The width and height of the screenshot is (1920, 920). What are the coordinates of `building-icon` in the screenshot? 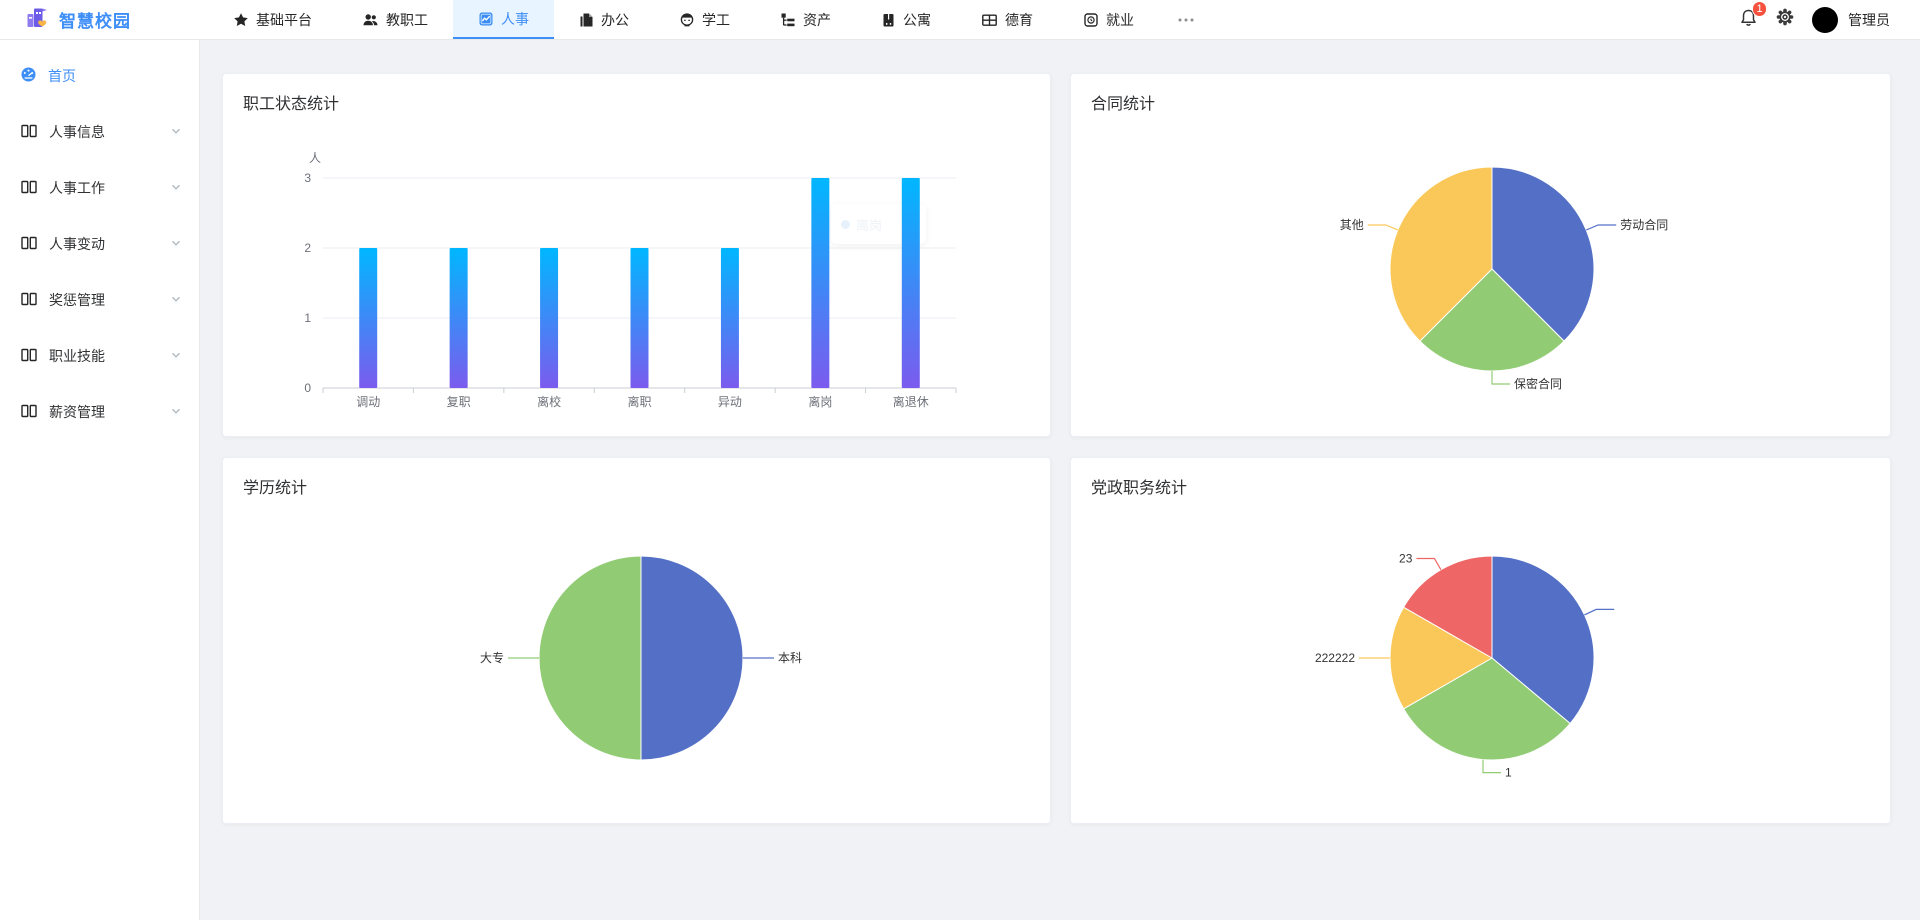 It's located at (888, 20).